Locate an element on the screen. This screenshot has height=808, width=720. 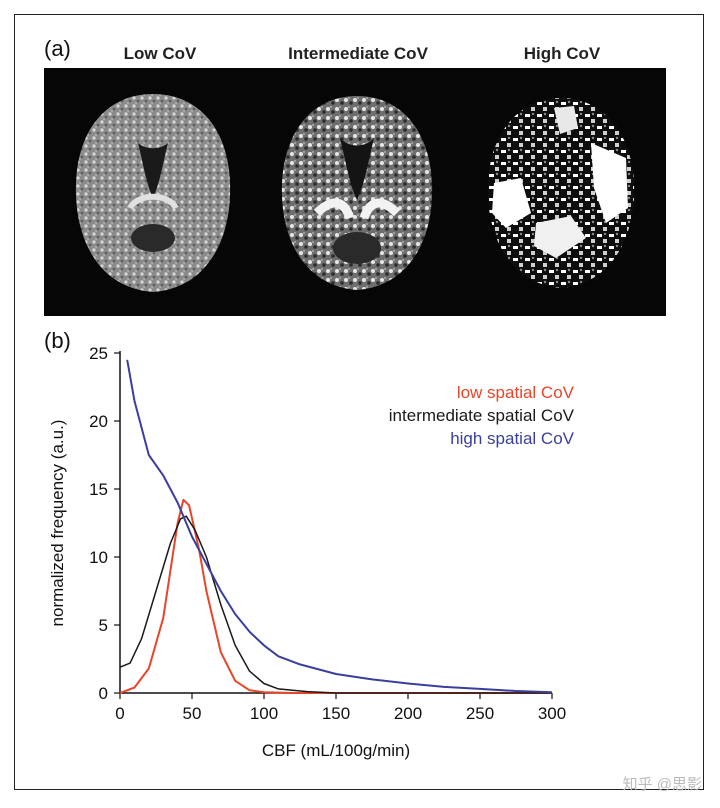
y-tick-label: 5 is located at coordinates (103, 625).